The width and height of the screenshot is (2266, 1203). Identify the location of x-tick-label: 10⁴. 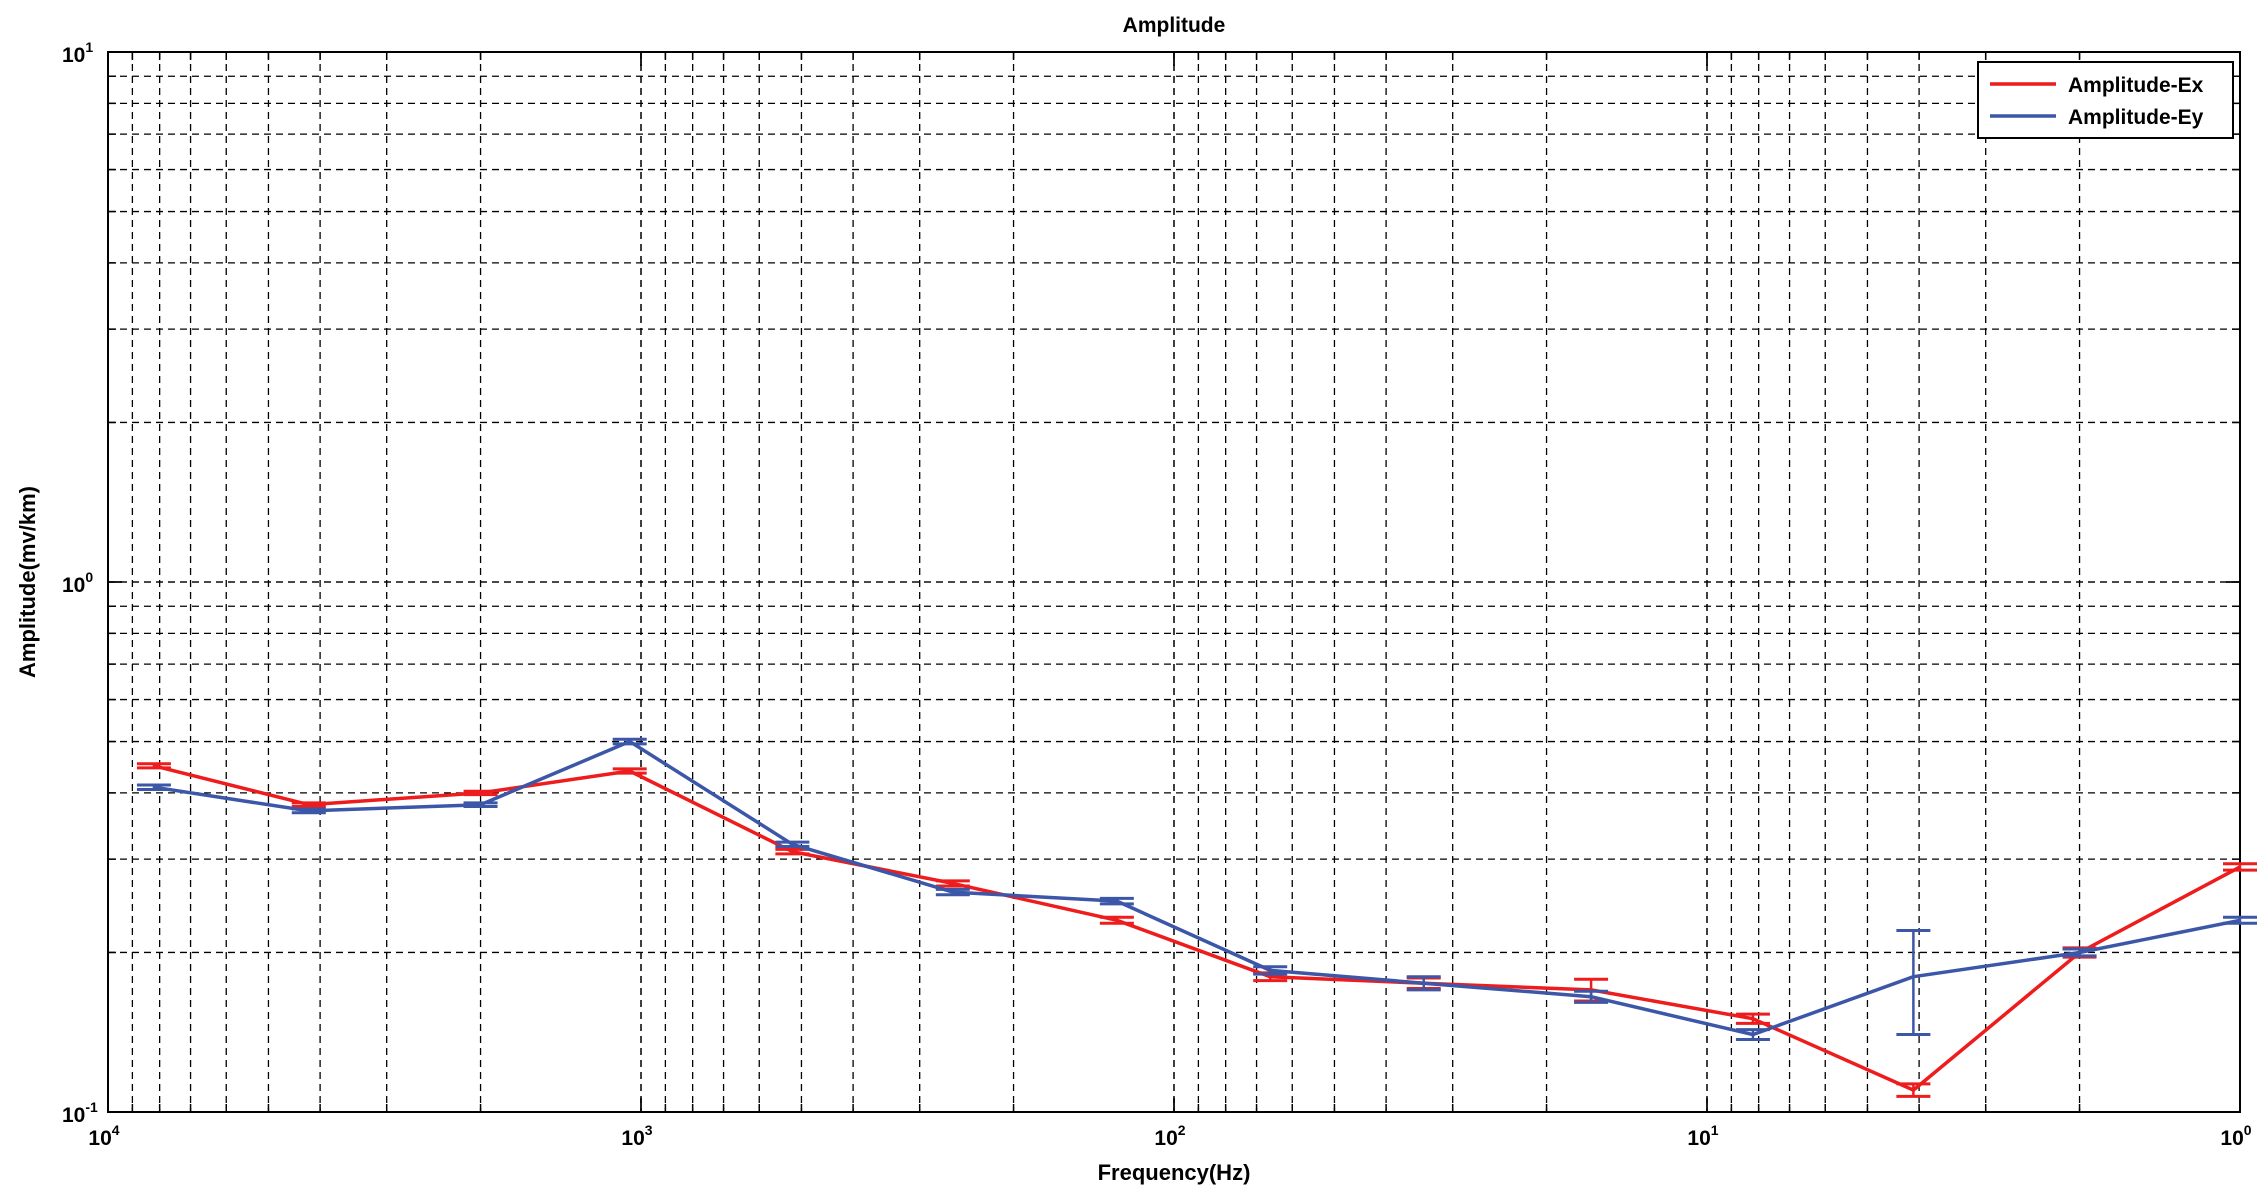
(103, 1136).